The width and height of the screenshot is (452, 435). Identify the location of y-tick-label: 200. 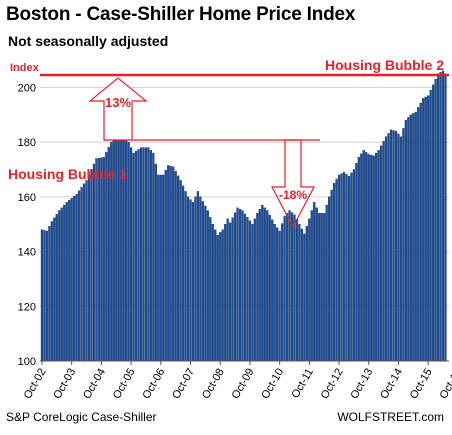
(27, 88).